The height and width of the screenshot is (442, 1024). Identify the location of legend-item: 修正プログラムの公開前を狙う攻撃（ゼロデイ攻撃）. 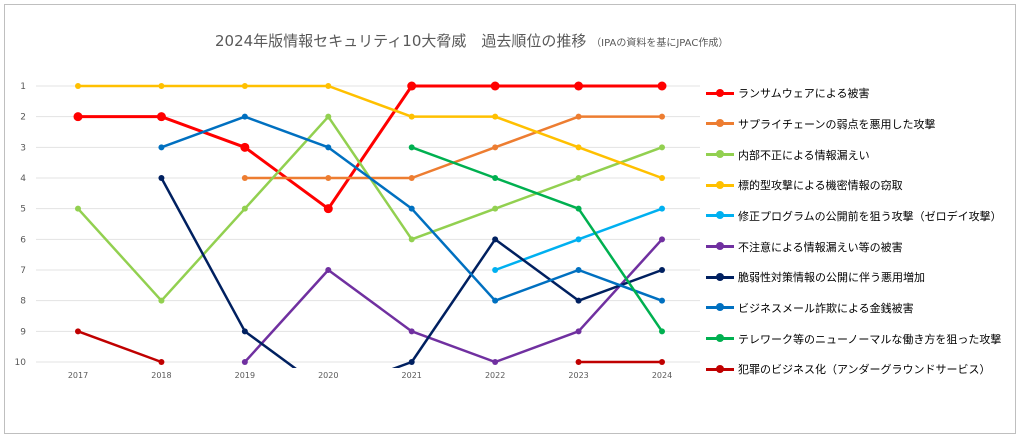
(854, 216).